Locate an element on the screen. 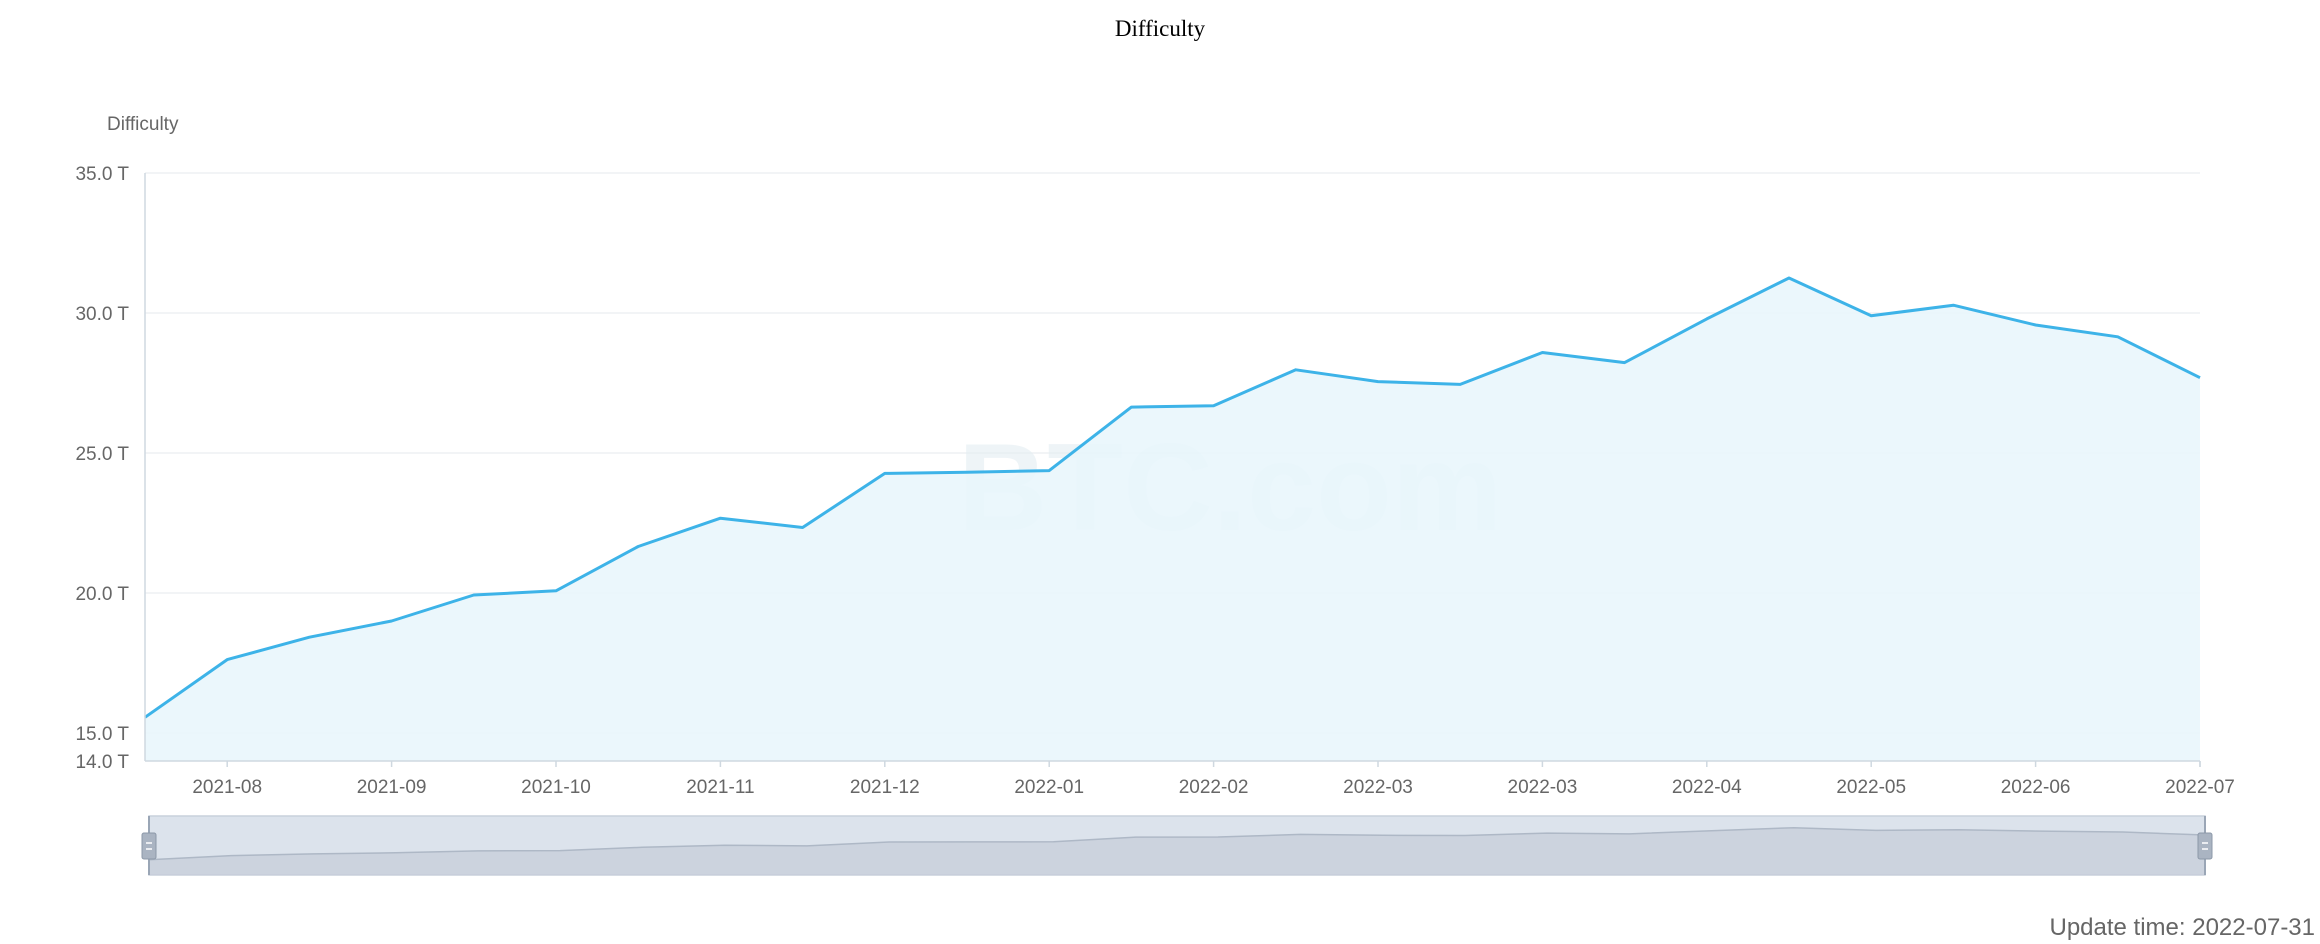 Image resolution: width=2320 pixels, height=944 pixels. zoom-preview-area is located at coordinates (1177, 851).